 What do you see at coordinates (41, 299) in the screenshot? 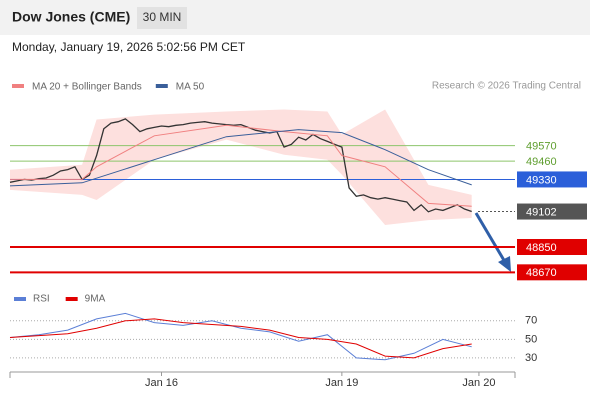
I see `legend-label: RSI` at bounding box center [41, 299].